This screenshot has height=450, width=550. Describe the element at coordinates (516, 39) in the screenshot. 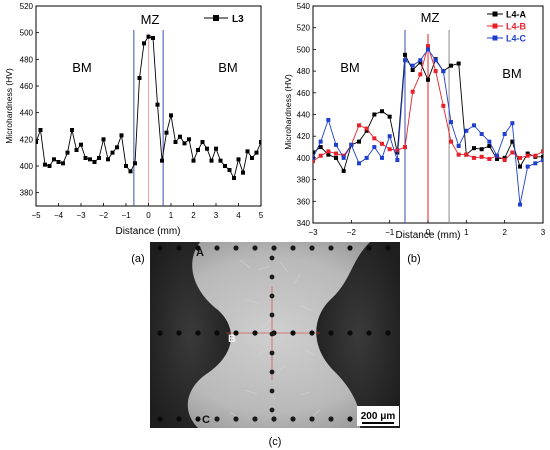

I see `legend-label-l4-c: L4-C` at that location.